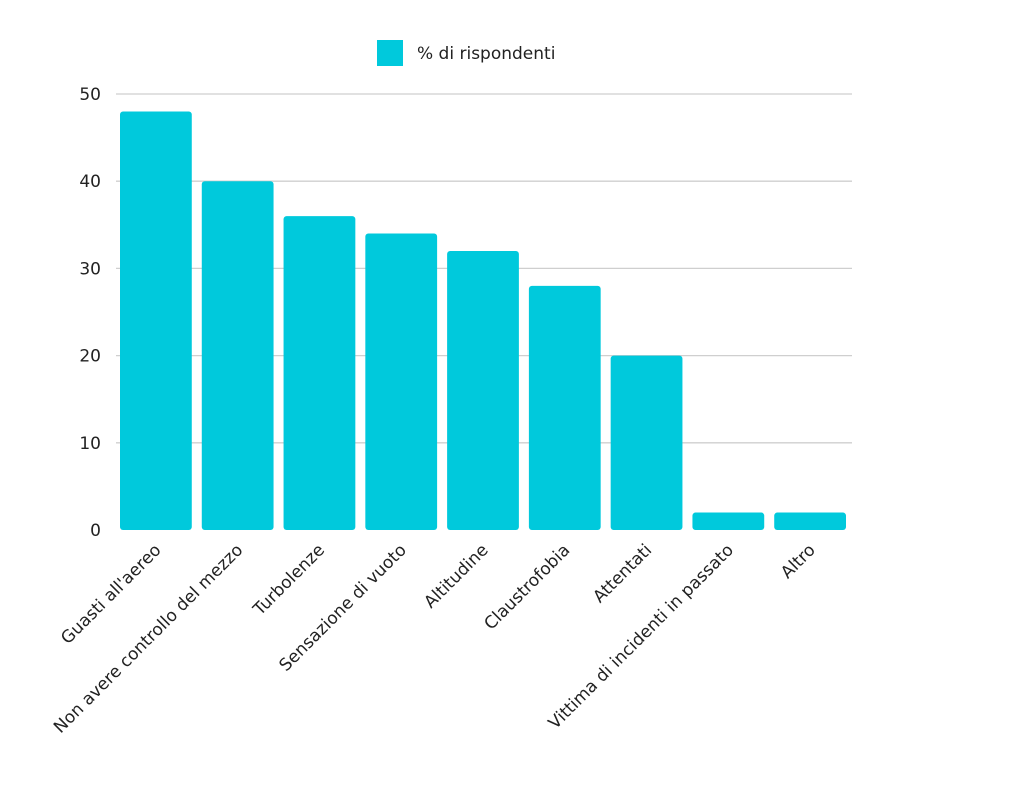 This screenshot has width=1024, height=792. Describe the element at coordinates (95, 531) in the screenshot. I see `y-tick-label: 0` at that location.